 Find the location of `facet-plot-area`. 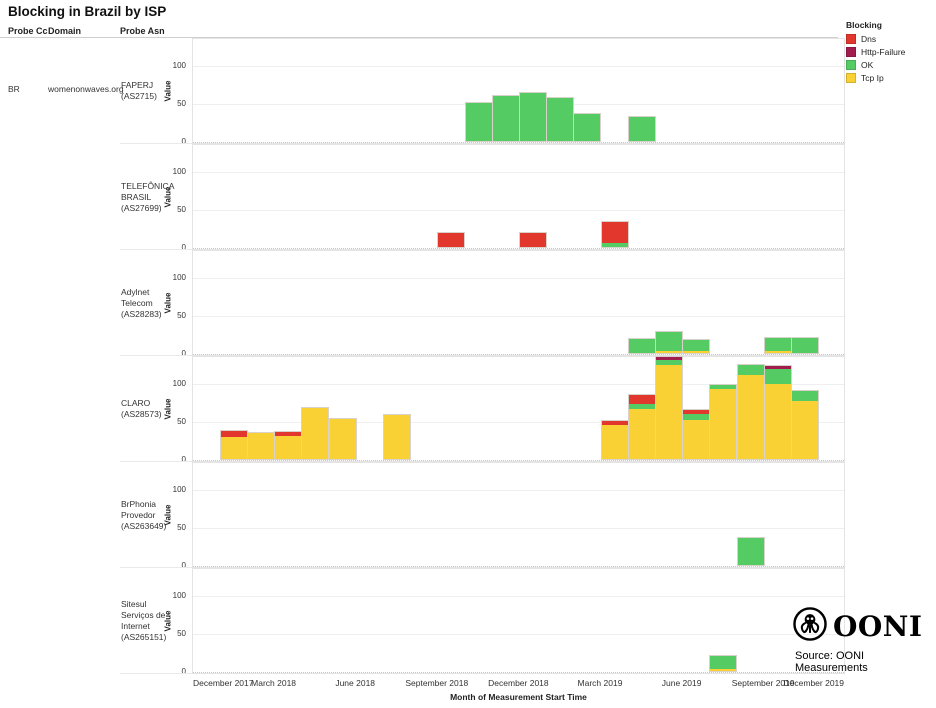

facet-plot-area is located at coordinates (518, 409).